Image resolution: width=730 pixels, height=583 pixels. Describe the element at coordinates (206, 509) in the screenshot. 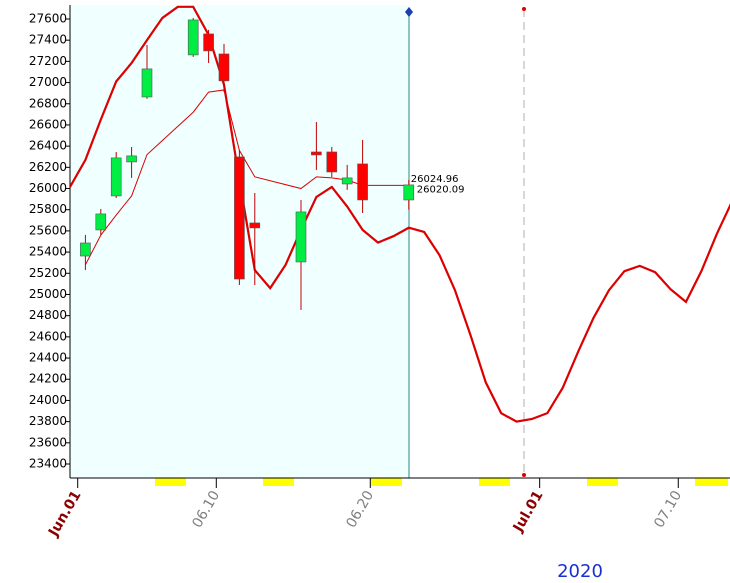

I see `x-tick-label: 06.10` at that location.